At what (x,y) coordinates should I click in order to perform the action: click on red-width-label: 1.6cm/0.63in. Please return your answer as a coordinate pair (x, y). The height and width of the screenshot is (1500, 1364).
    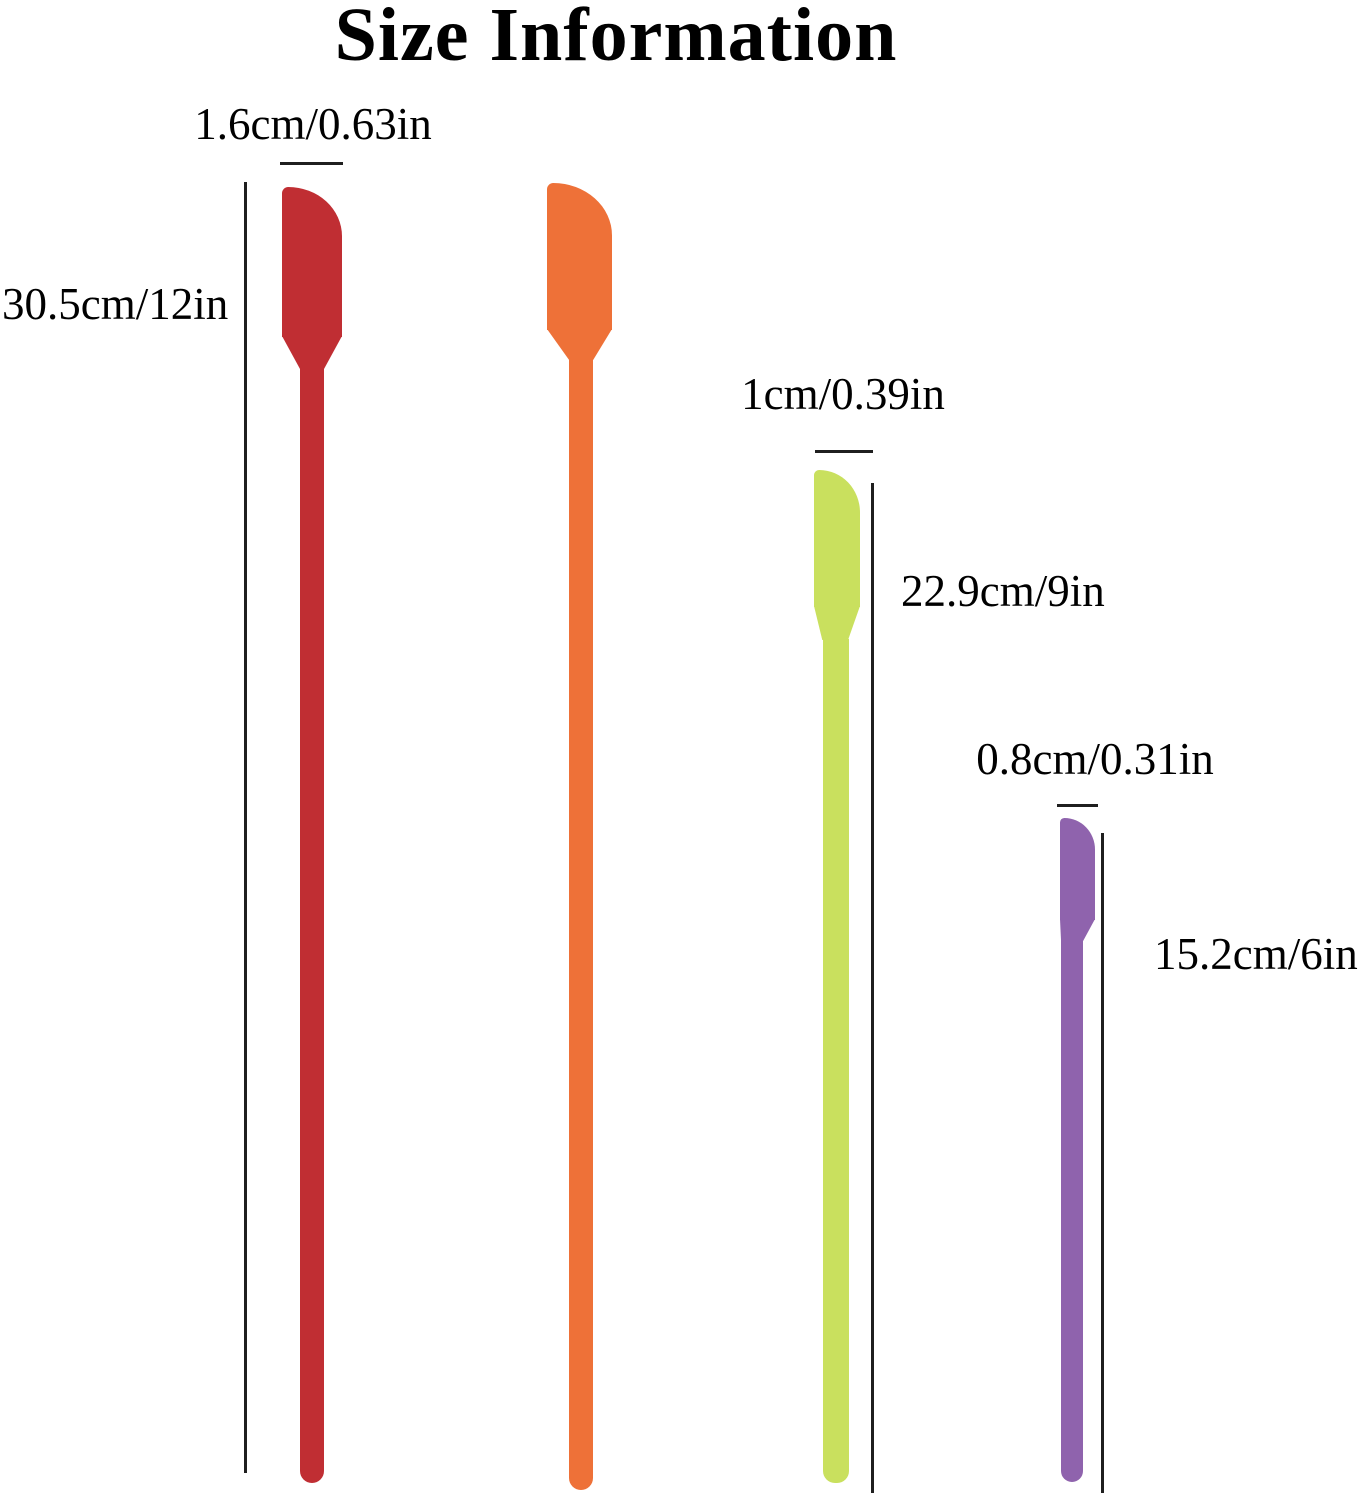
    Looking at the image, I should click on (313, 124).